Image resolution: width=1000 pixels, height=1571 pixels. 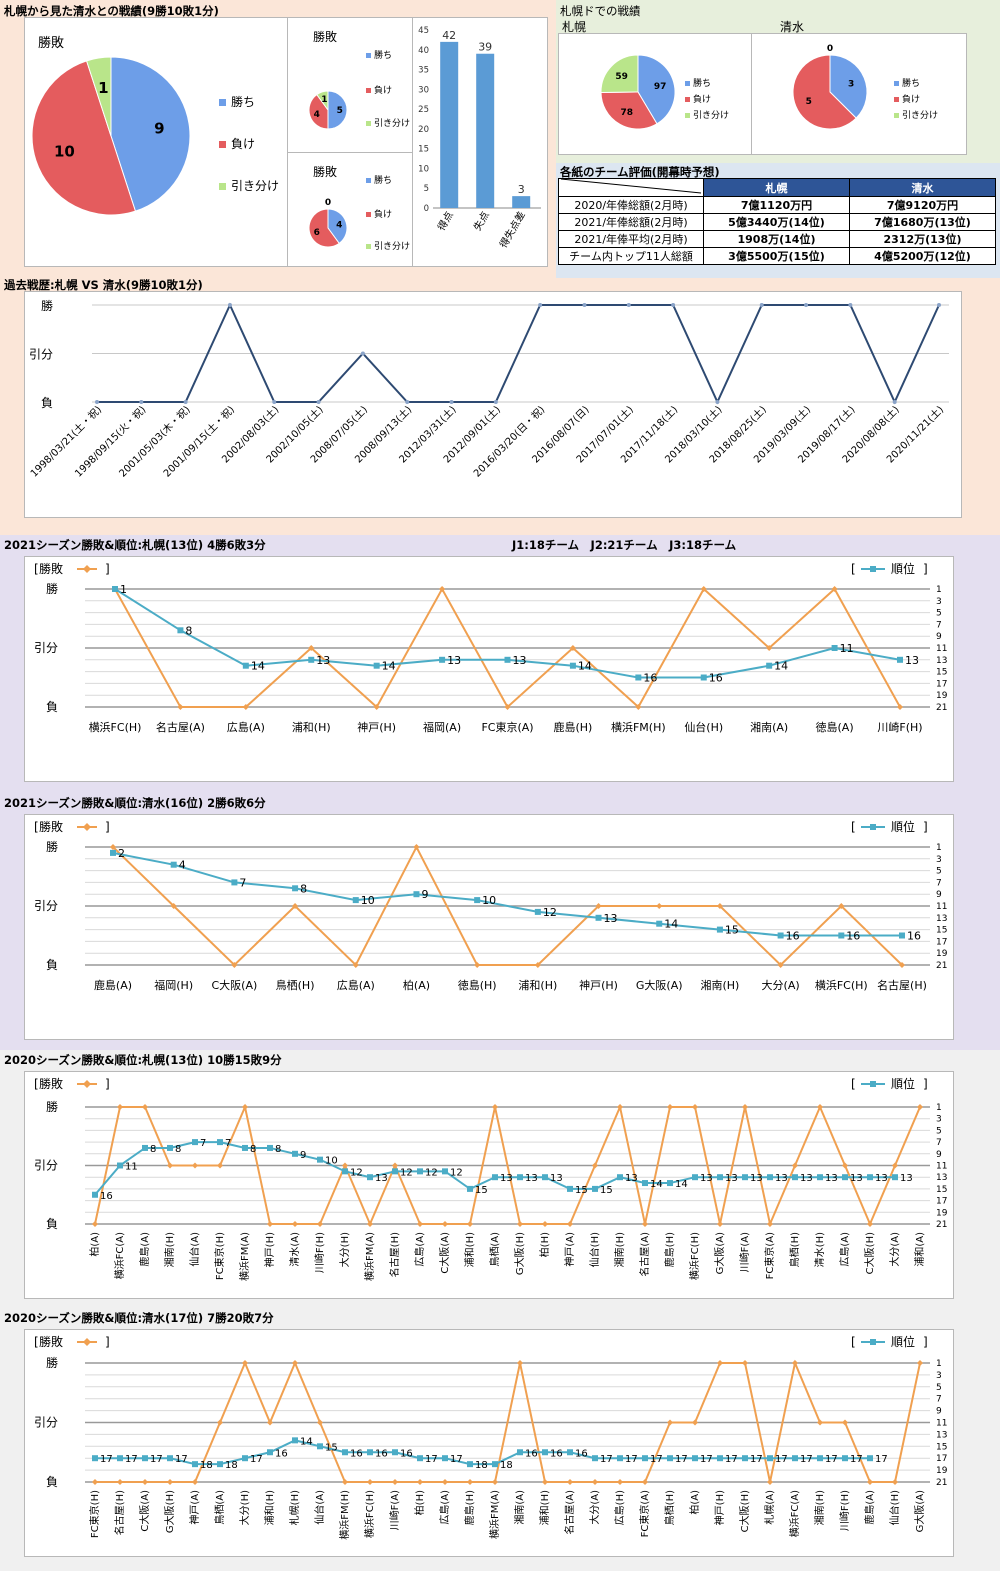 I want to click on goals-bar-panel: 0 5 10 15 20 25 30 35 40 45 42 得点 39 失点 3 得失点差, so click(x=480, y=142).